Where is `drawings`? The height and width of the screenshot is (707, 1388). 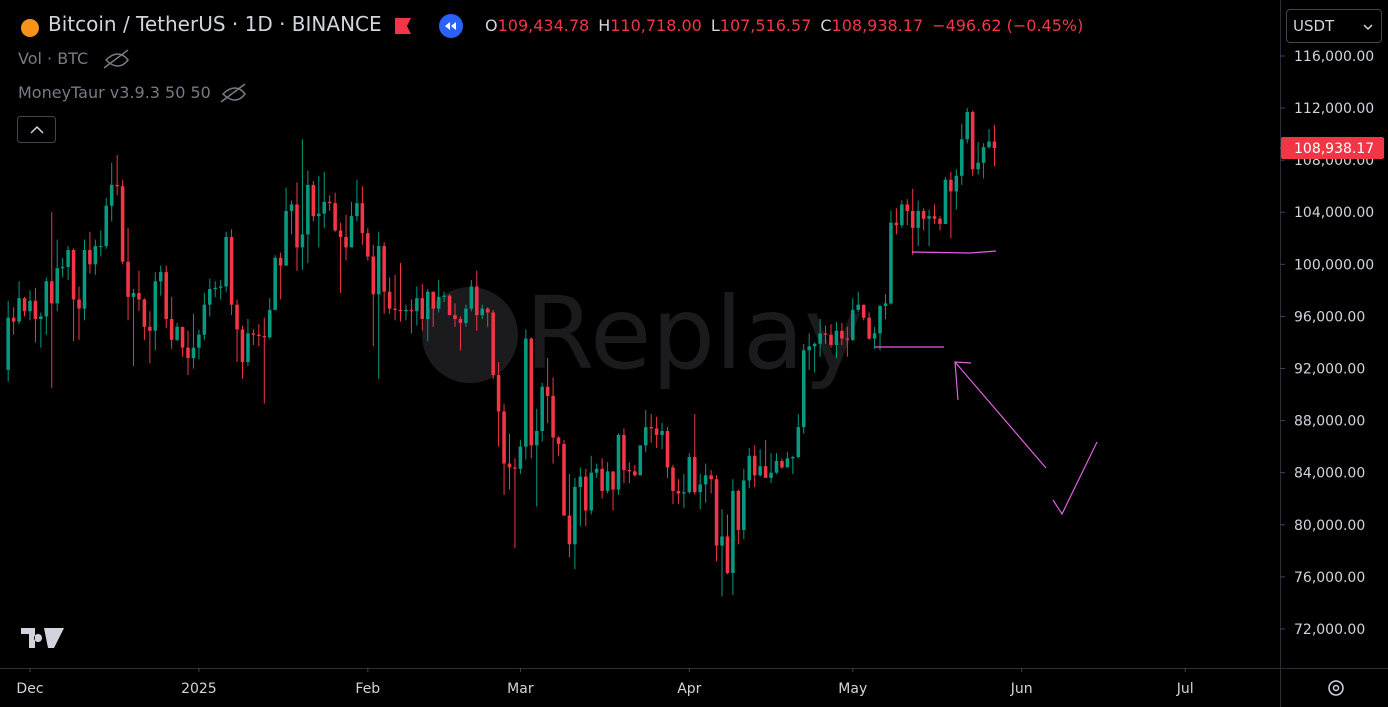 drawings is located at coordinates (986, 383).